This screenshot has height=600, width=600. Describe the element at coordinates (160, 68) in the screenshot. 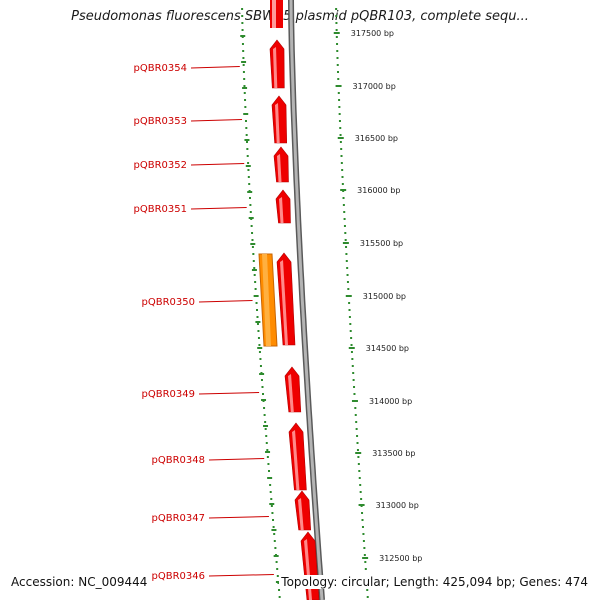

I see `gene-label: pQBR0354` at that location.